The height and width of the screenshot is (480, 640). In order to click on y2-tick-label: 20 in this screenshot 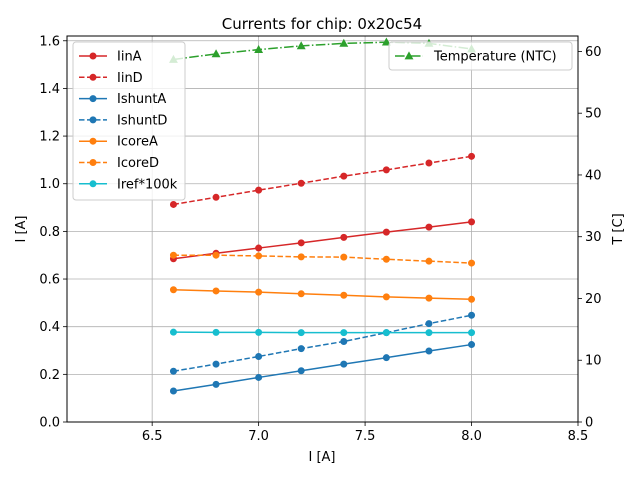, I will do `click(593, 299)`.